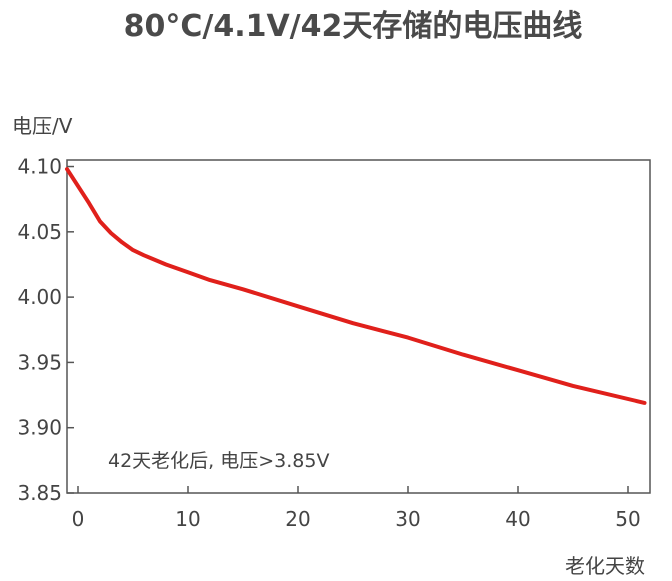 The image size is (672, 581). Describe the element at coordinates (218, 461) in the screenshot. I see `chart-annotation: 42天老化后, 电压>3.85V` at that location.